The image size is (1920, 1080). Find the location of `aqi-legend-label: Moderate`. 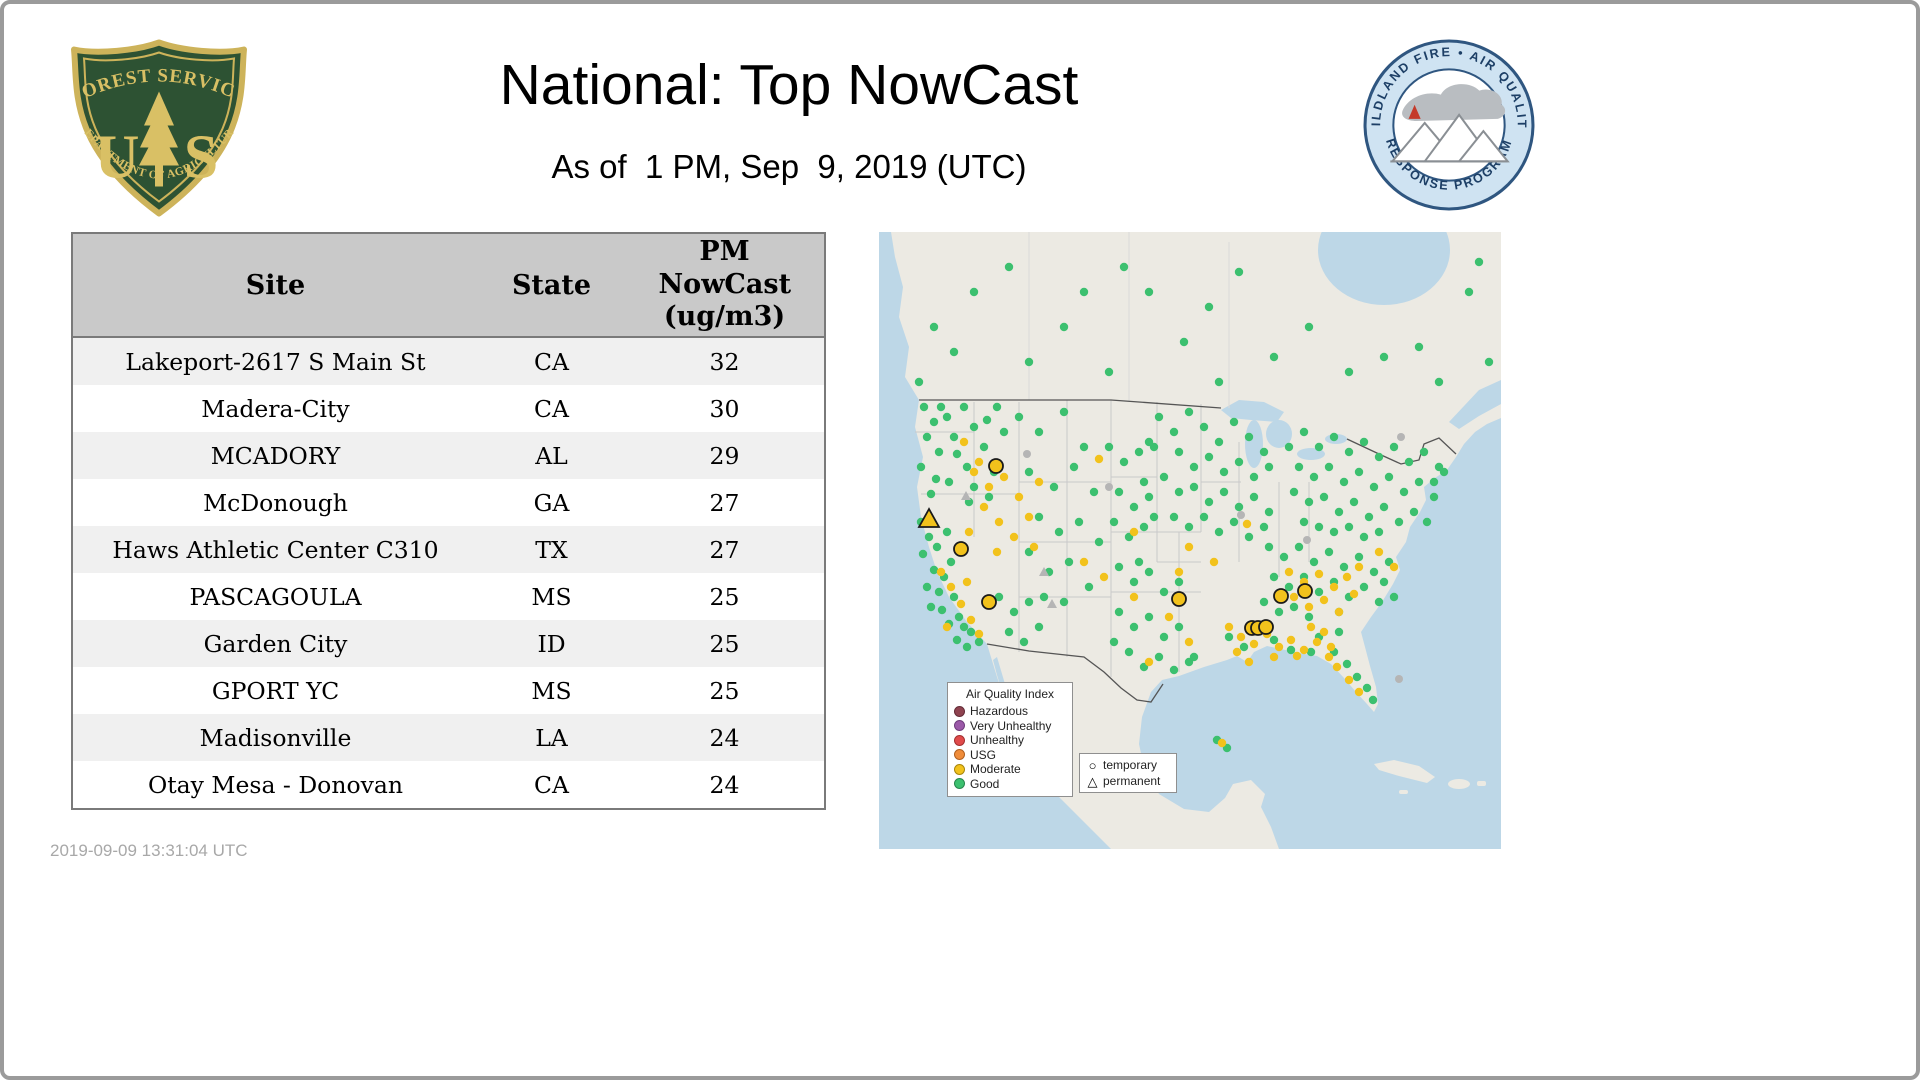

aqi-legend-label: Moderate is located at coordinates (995, 769).